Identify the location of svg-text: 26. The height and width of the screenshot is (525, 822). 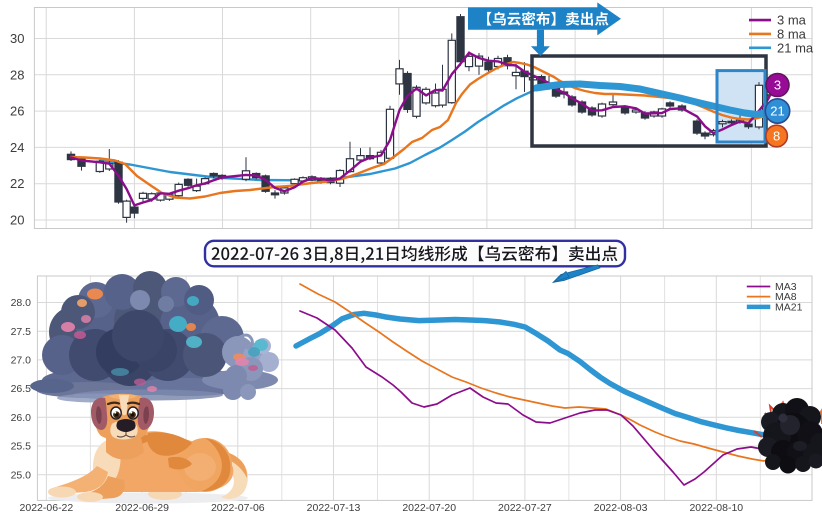
(17, 111).